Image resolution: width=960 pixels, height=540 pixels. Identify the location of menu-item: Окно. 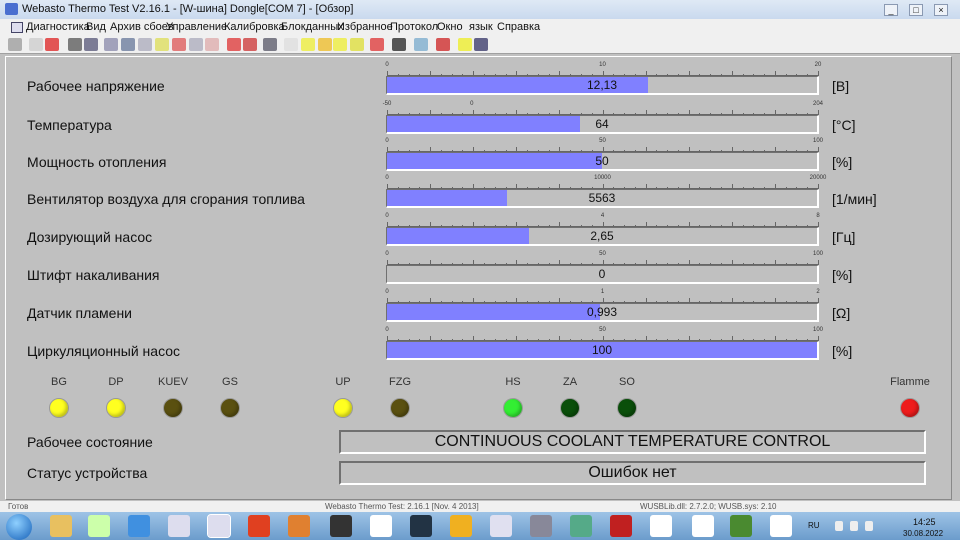
(450, 27).